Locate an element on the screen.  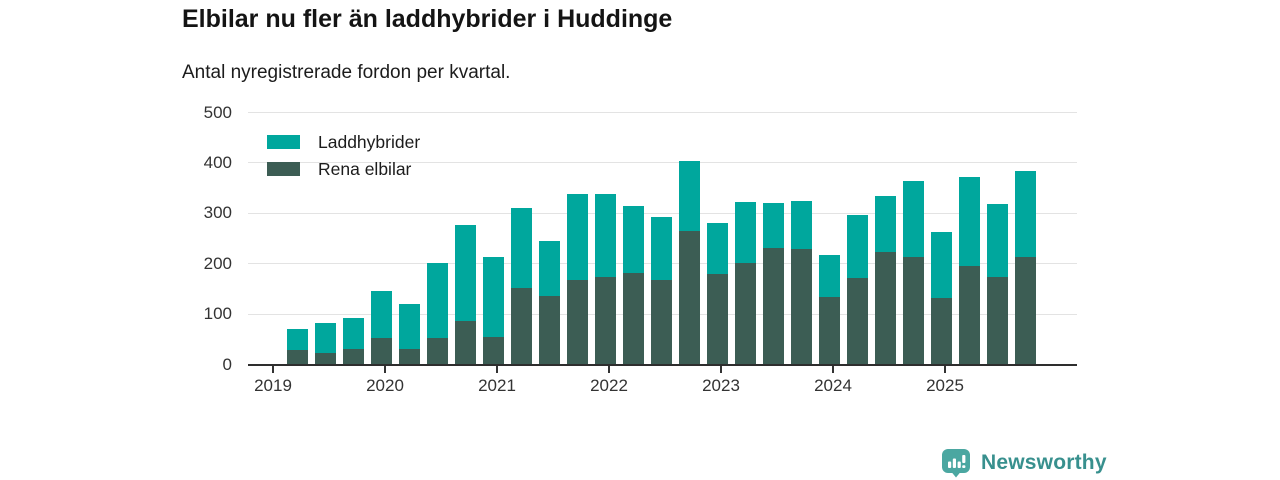
x-axis-tick-label: 2020 is located at coordinates (385, 385).